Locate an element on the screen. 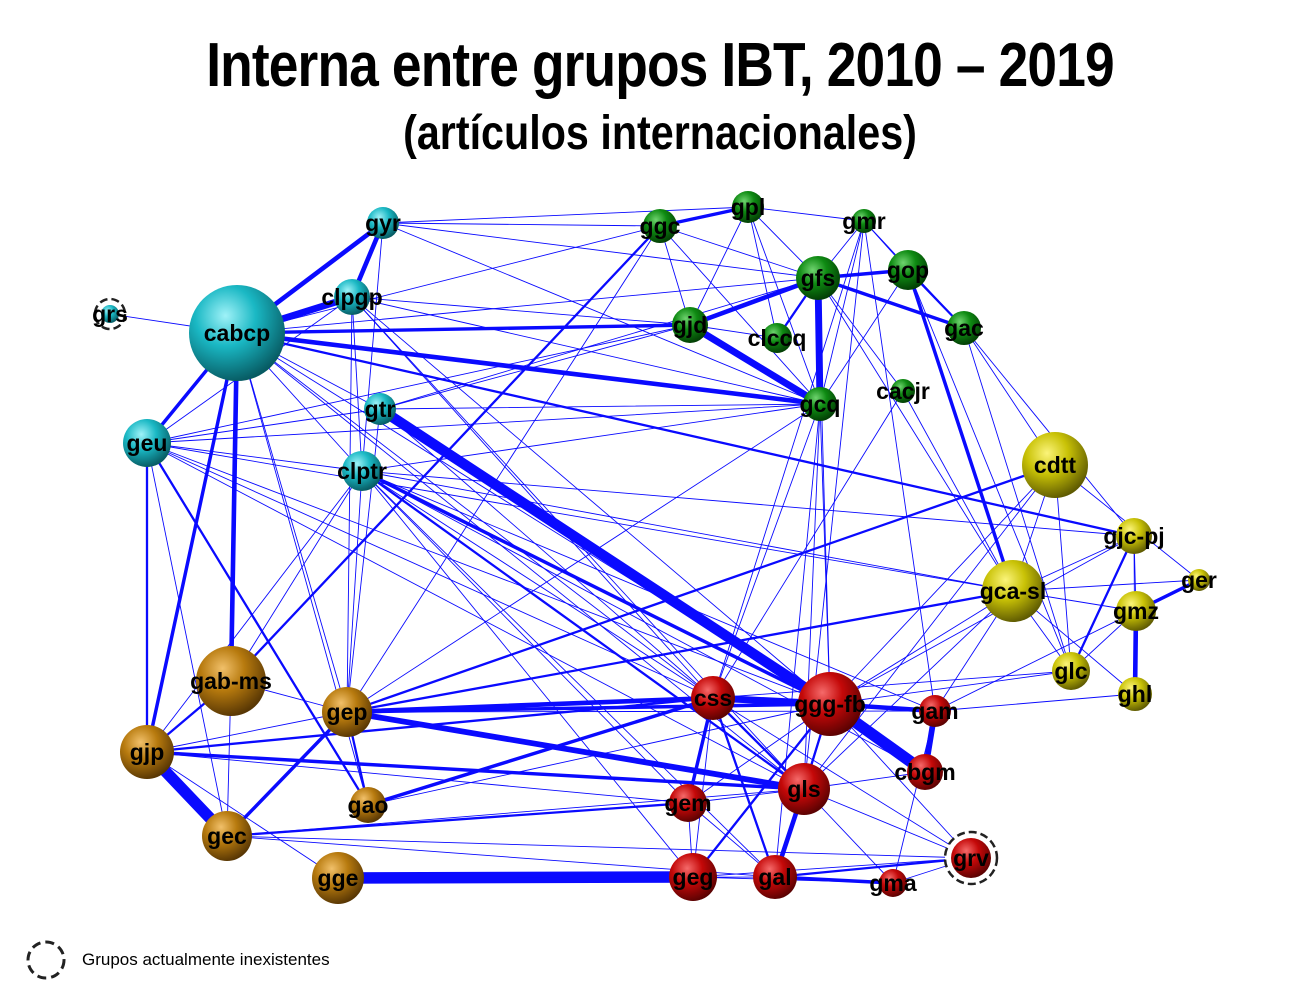 The width and height of the screenshot is (1300, 1000). node-label-cabcp: cabcp is located at coordinates (237, 333).